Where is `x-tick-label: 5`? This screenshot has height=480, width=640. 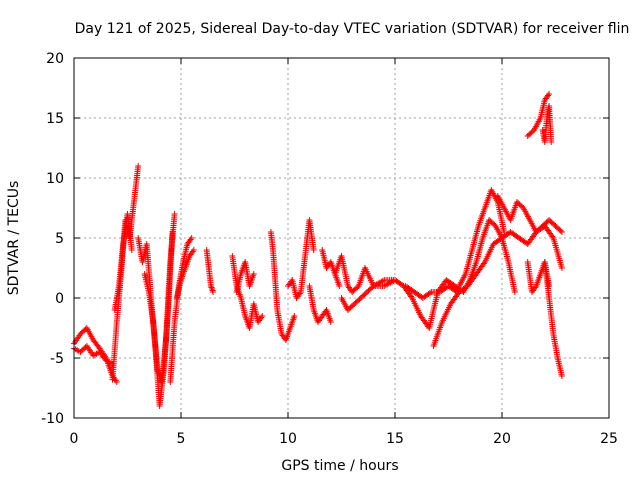 x-tick-label: 5 is located at coordinates (181, 439).